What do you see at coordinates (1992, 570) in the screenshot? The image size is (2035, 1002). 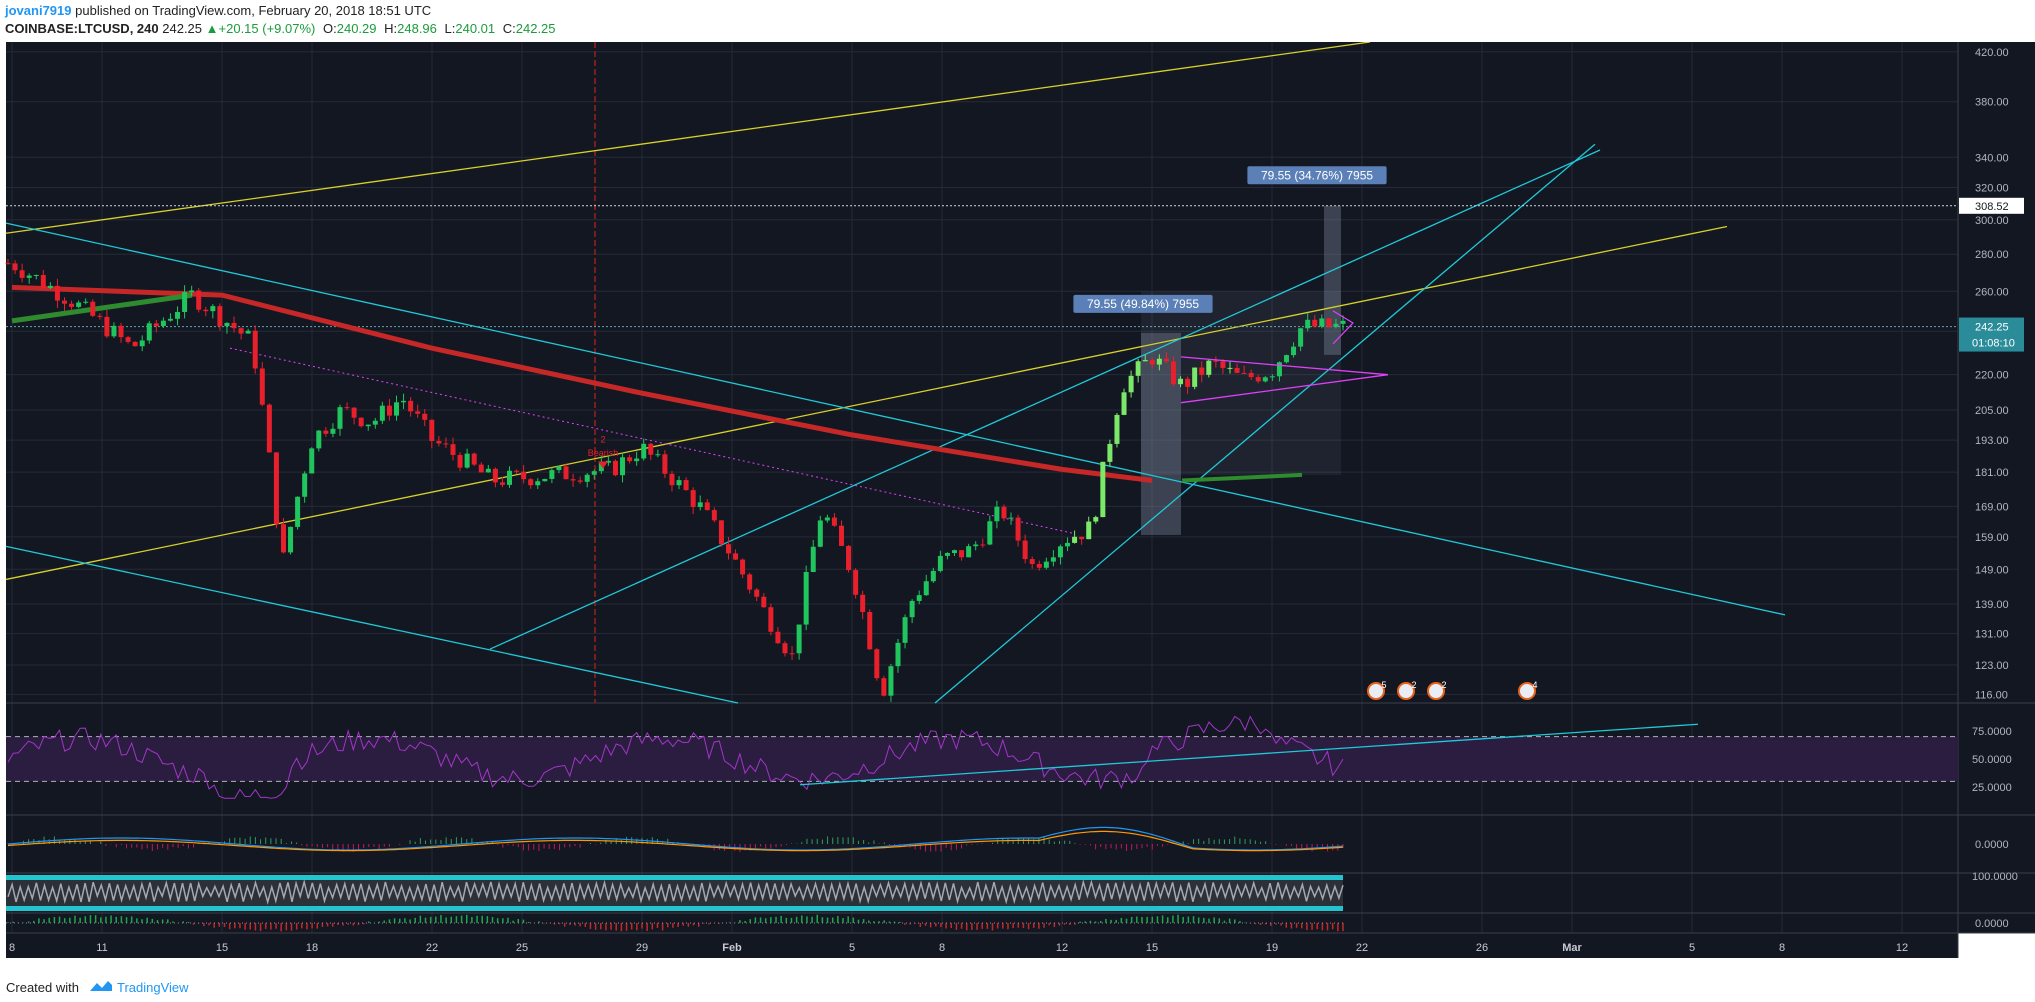 I see `price-tick-label: 149.00` at bounding box center [1992, 570].